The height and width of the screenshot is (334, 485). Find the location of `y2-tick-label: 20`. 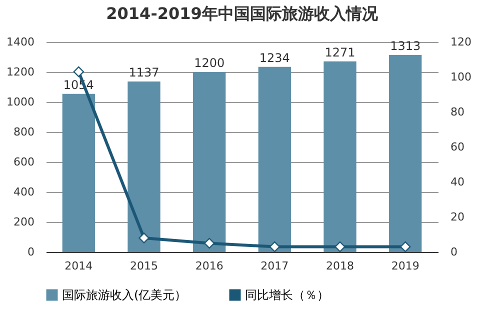

y2-tick-label: 20 is located at coordinates (457, 217).